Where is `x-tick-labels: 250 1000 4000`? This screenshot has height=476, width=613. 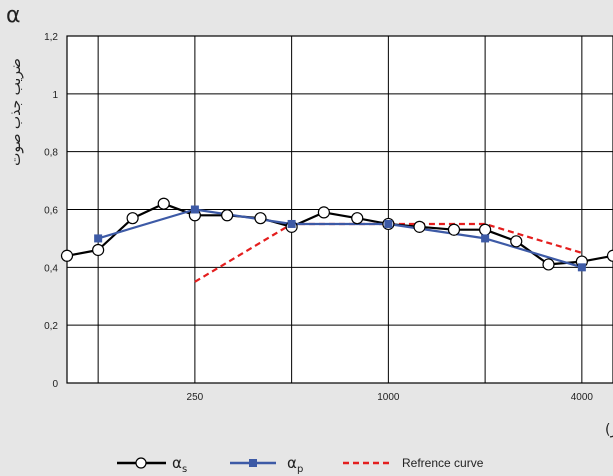
x-tick-labels: 250 1000 4000 is located at coordinates (390, 397).